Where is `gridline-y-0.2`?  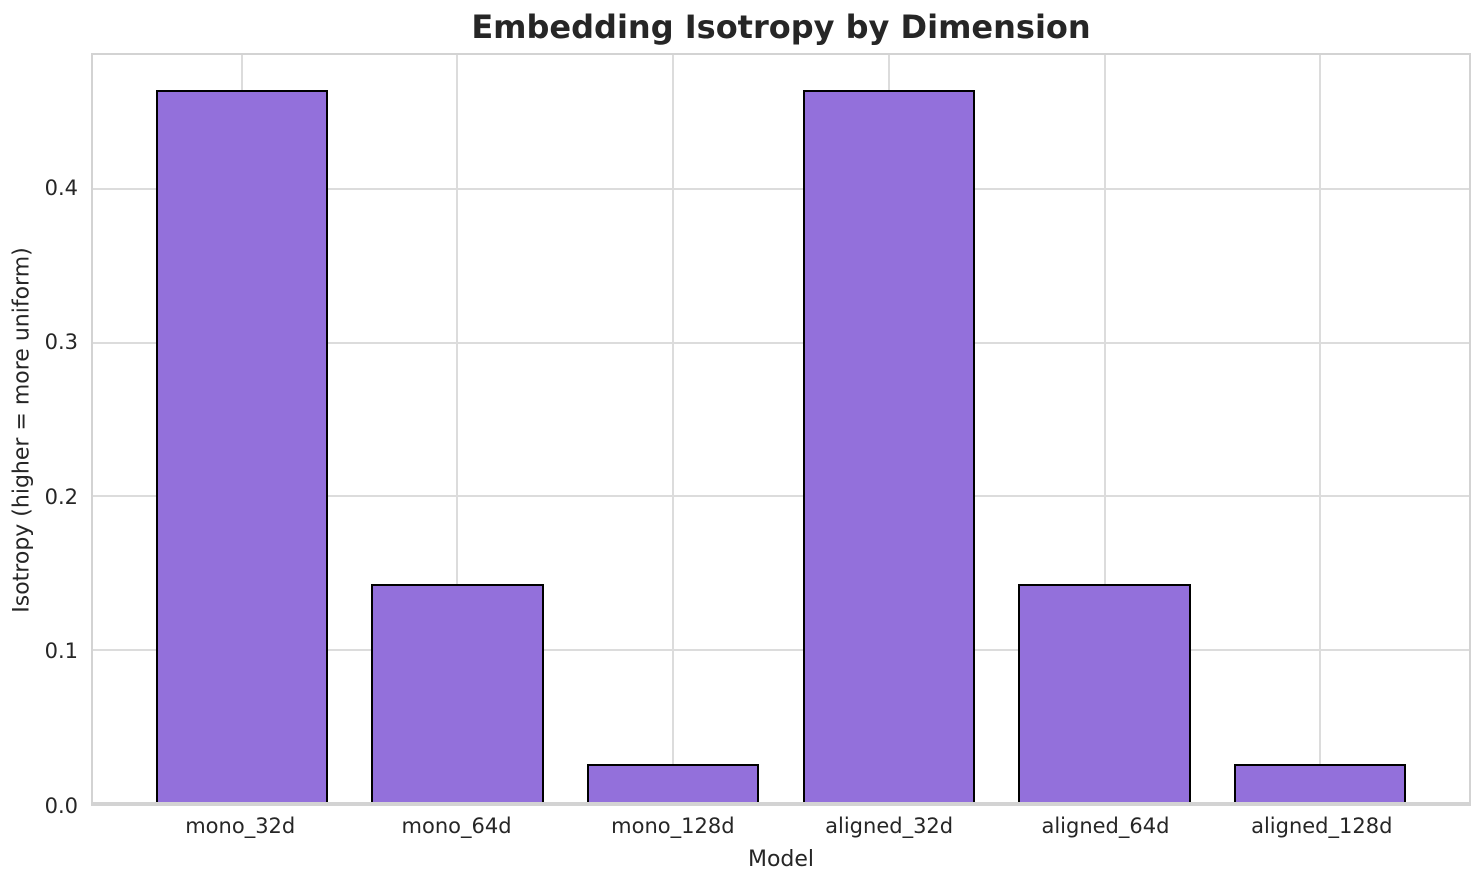
gridline-y-0.2 is located at coordinates (781, 496).